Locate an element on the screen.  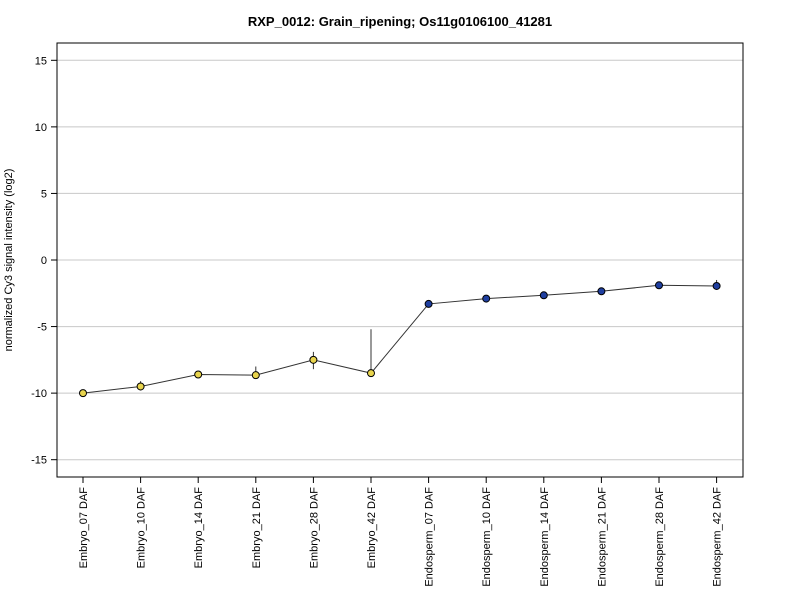
x-tick-label: Endosperm_07 DAF is located at coordinates (430, 537).